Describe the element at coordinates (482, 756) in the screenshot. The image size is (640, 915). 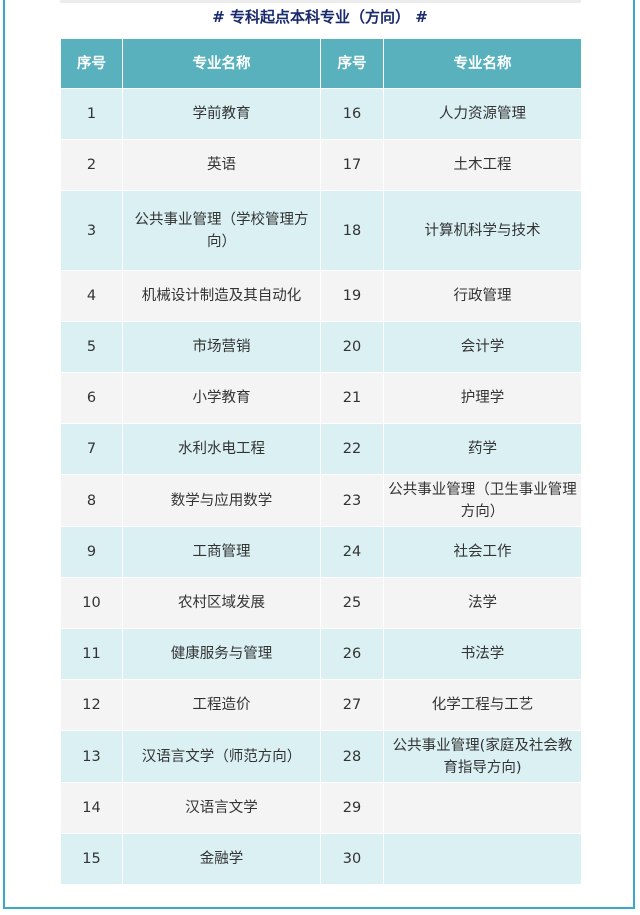
I see `major-cell: 公共事业管理(家庭及社会教育指导方向)` at that location.